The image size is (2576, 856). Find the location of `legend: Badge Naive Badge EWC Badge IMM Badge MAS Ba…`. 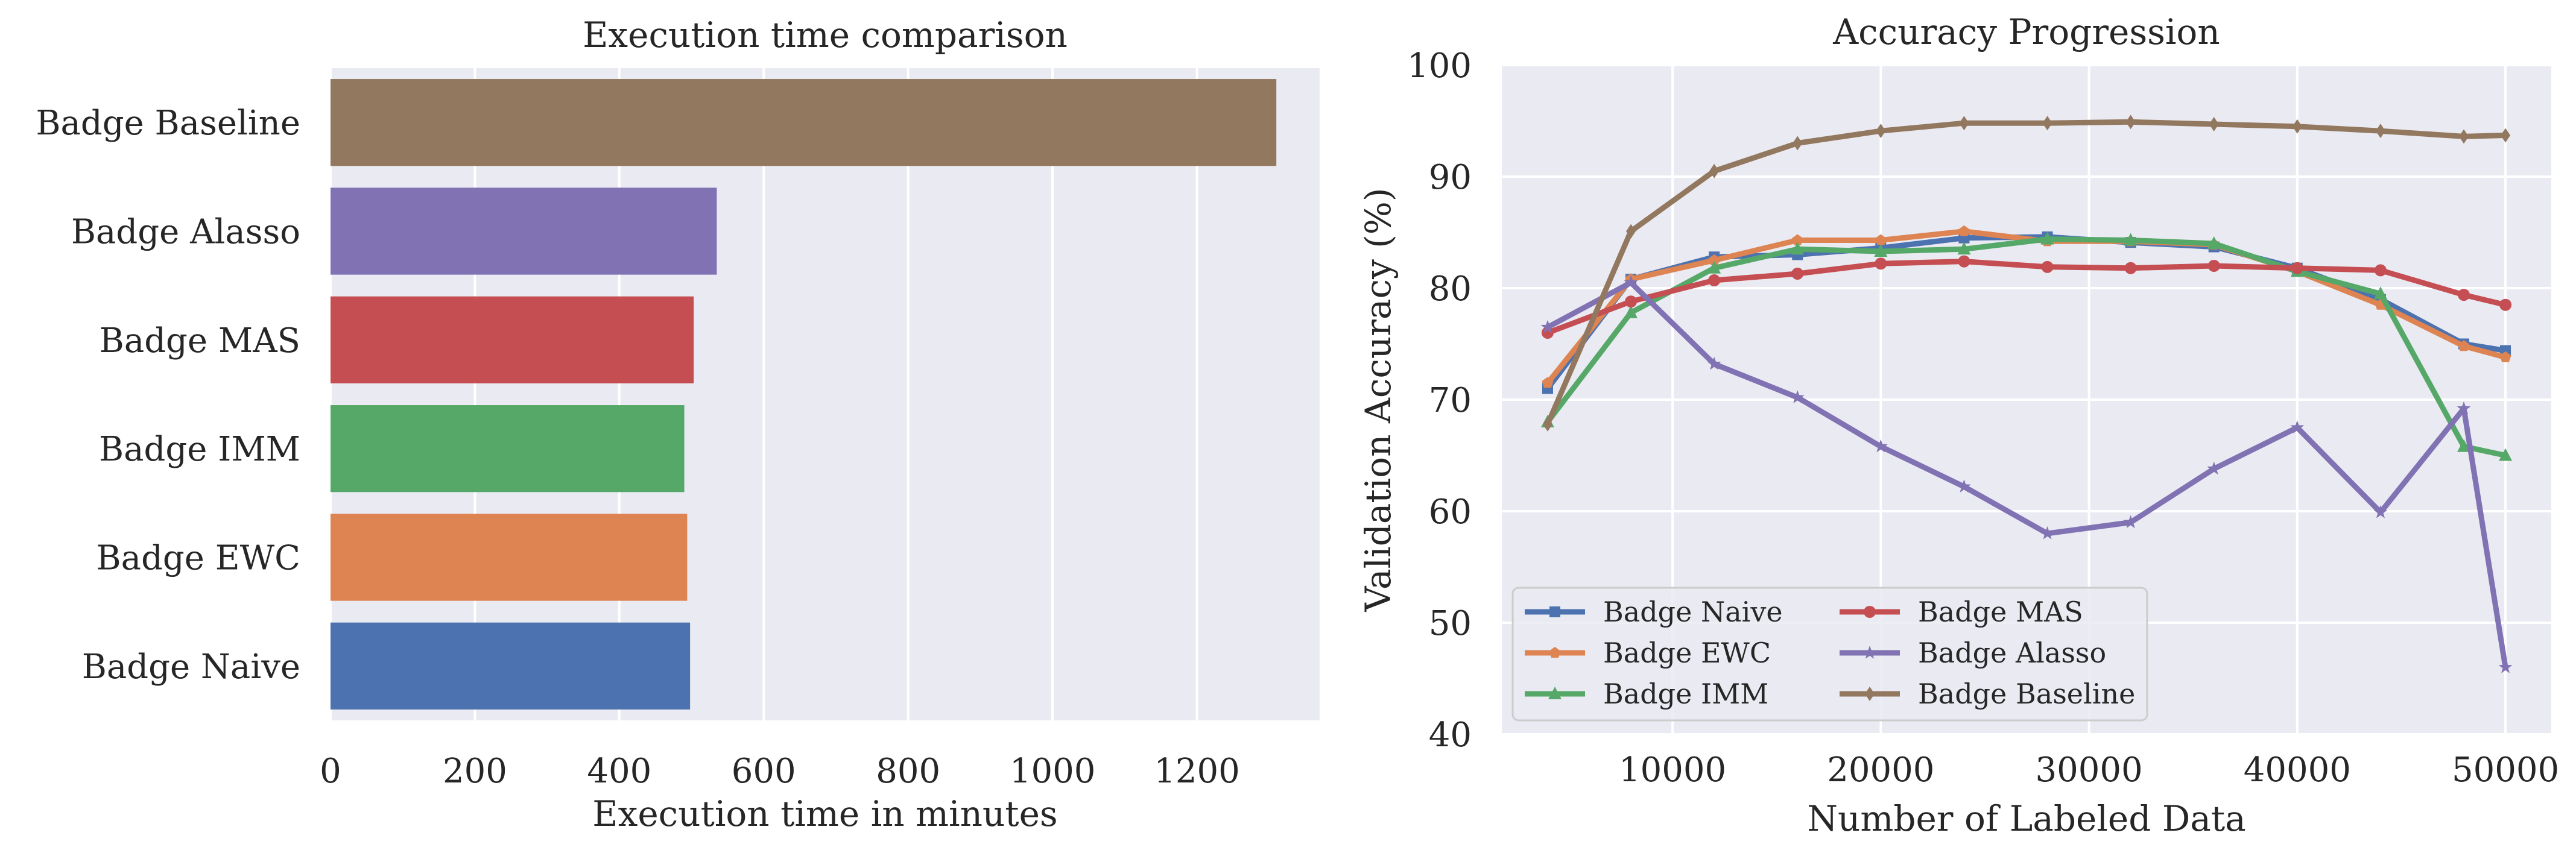

legend: Badge Naive Badge EWC Badge IMM Badge MAS Ba… is located at coordinates (1829, 654).